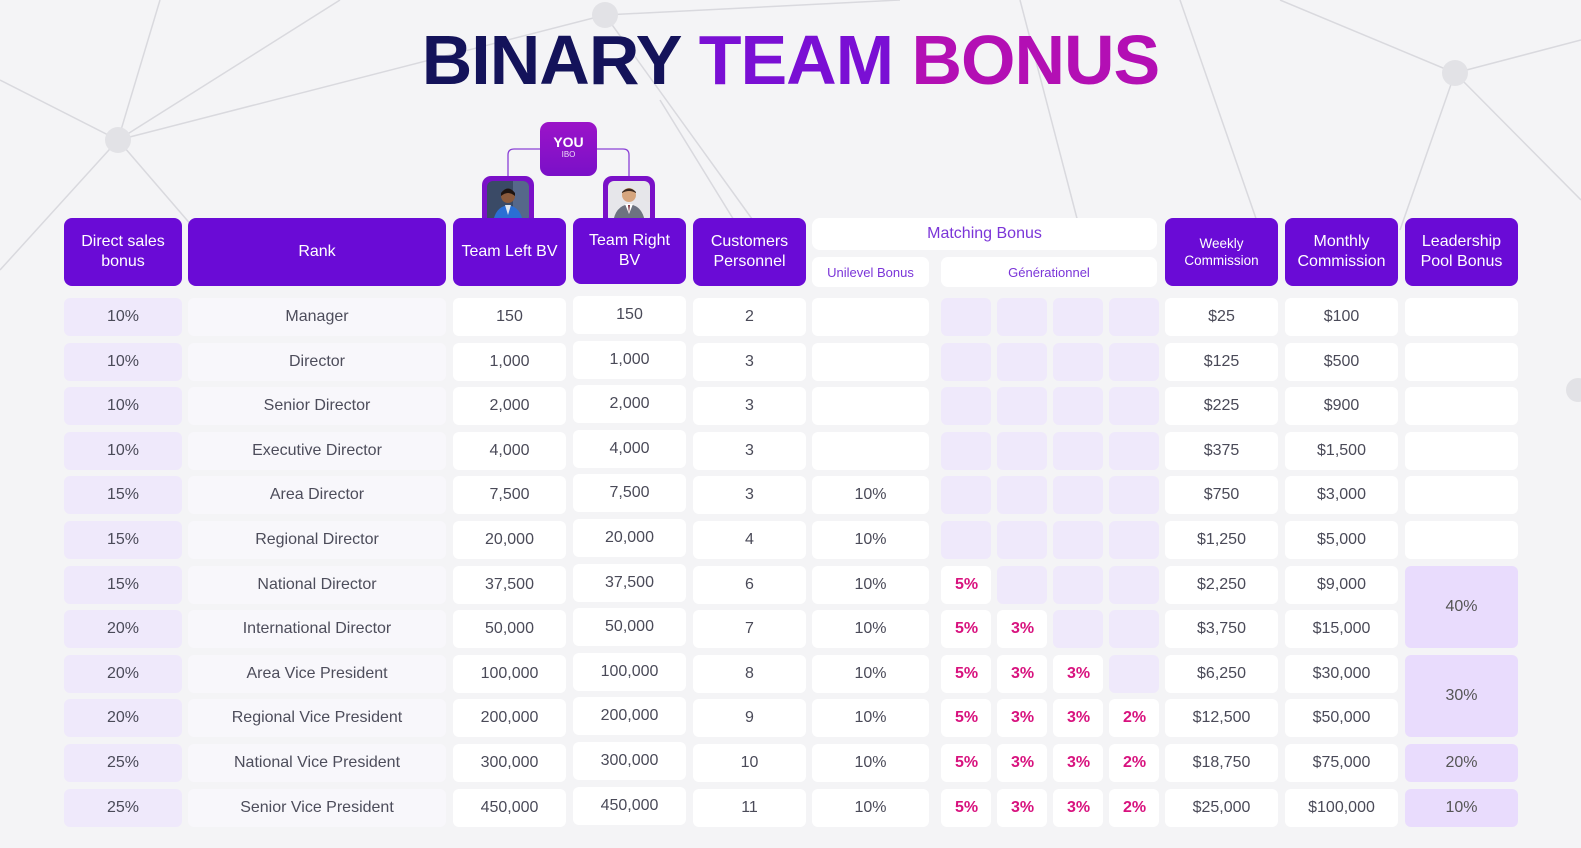 The width and height of the screenshot is (1581, 848). Describe the element at coordinates (629, 761) in the screenshot. I see `team-right-bv-cell: 300,000` at that location.